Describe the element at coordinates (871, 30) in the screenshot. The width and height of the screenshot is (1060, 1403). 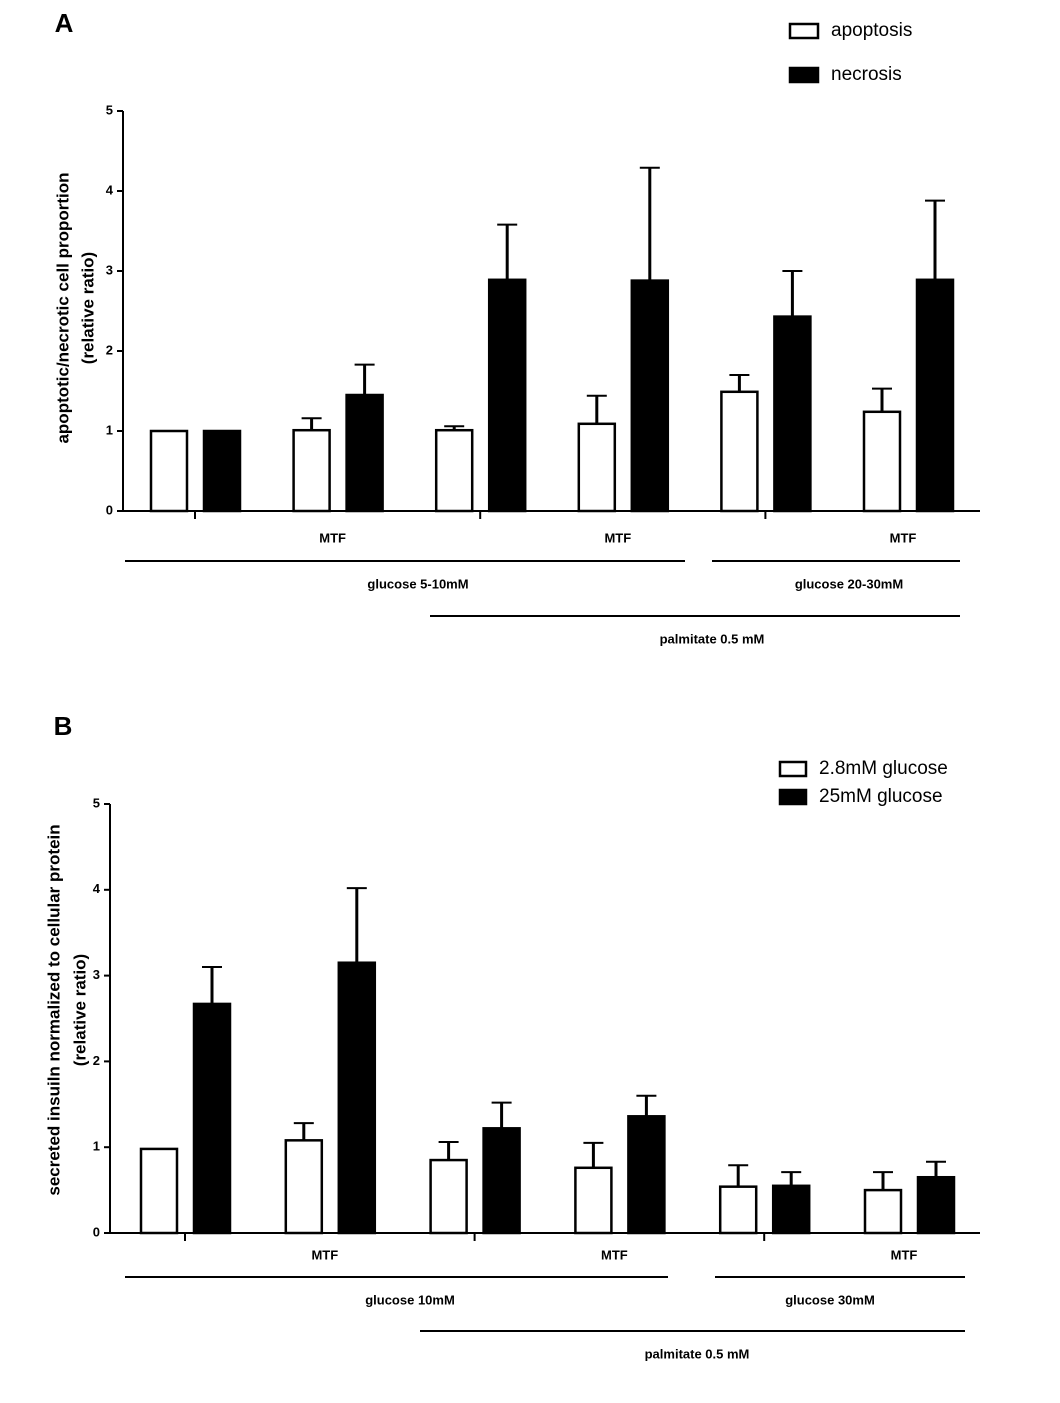
I see `legend-label: apoptosis` at that location.